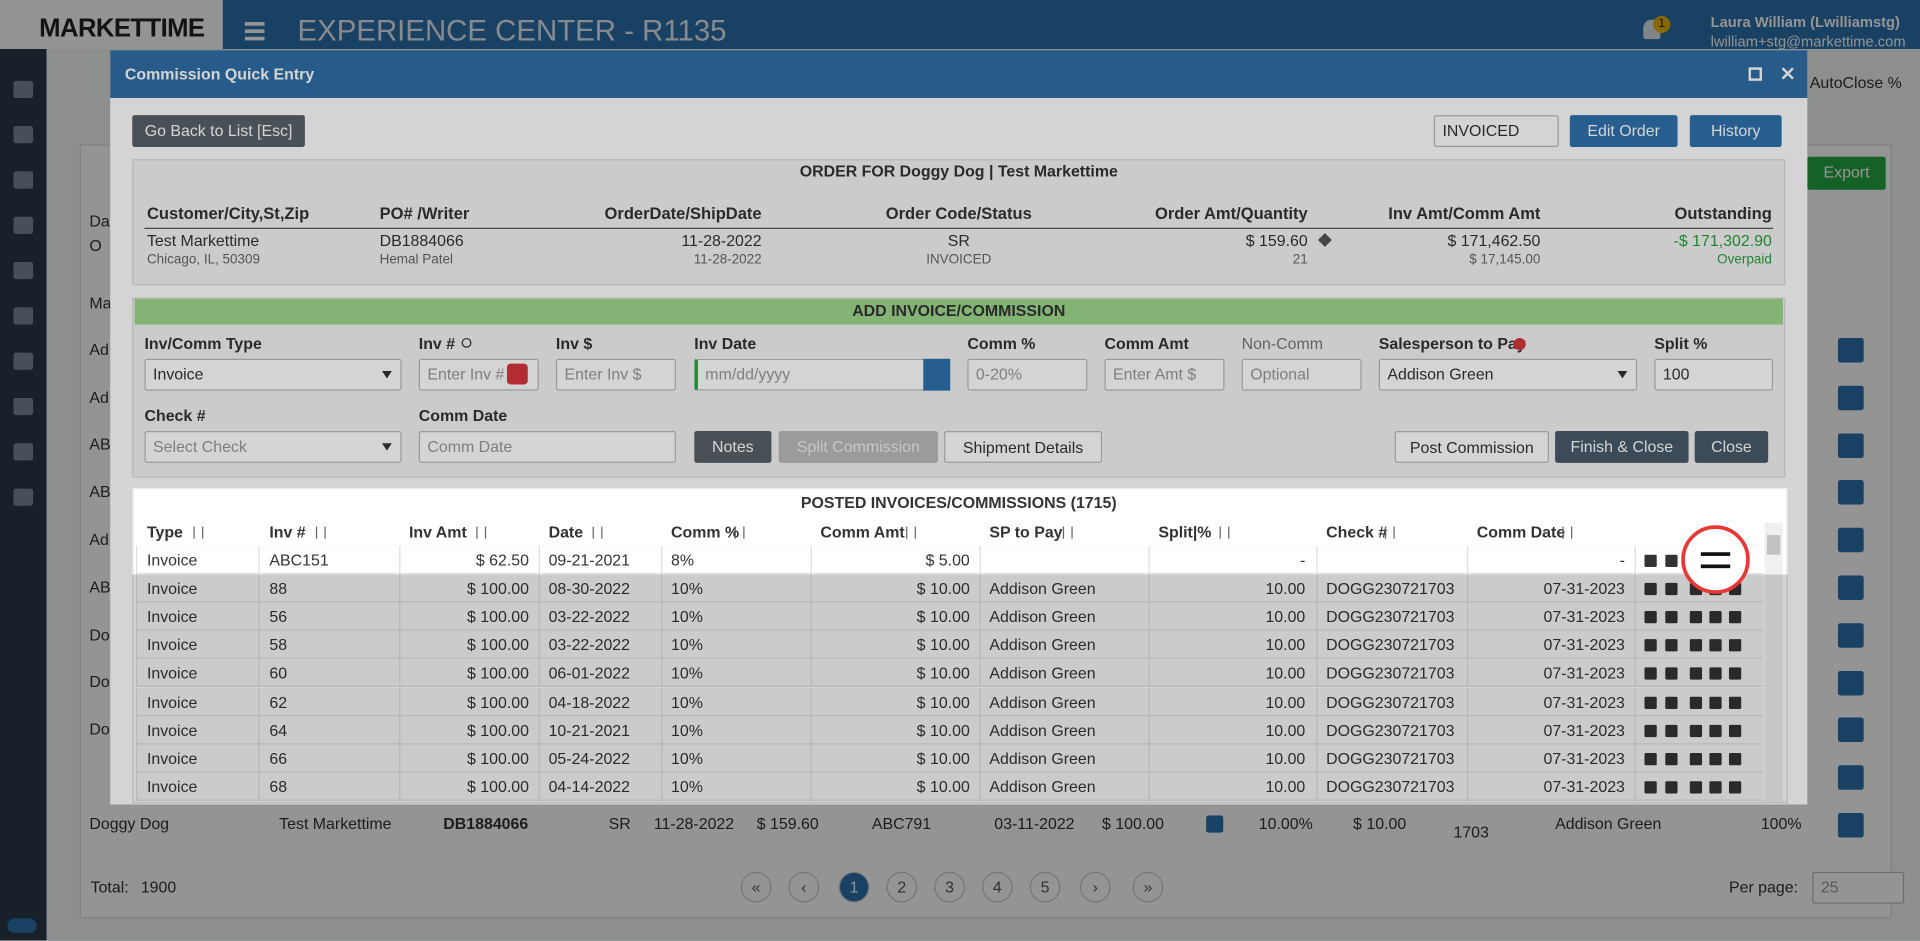 This screenshot has width=1920, height=941. I want to click on expand-icon, so click(1755, 74).